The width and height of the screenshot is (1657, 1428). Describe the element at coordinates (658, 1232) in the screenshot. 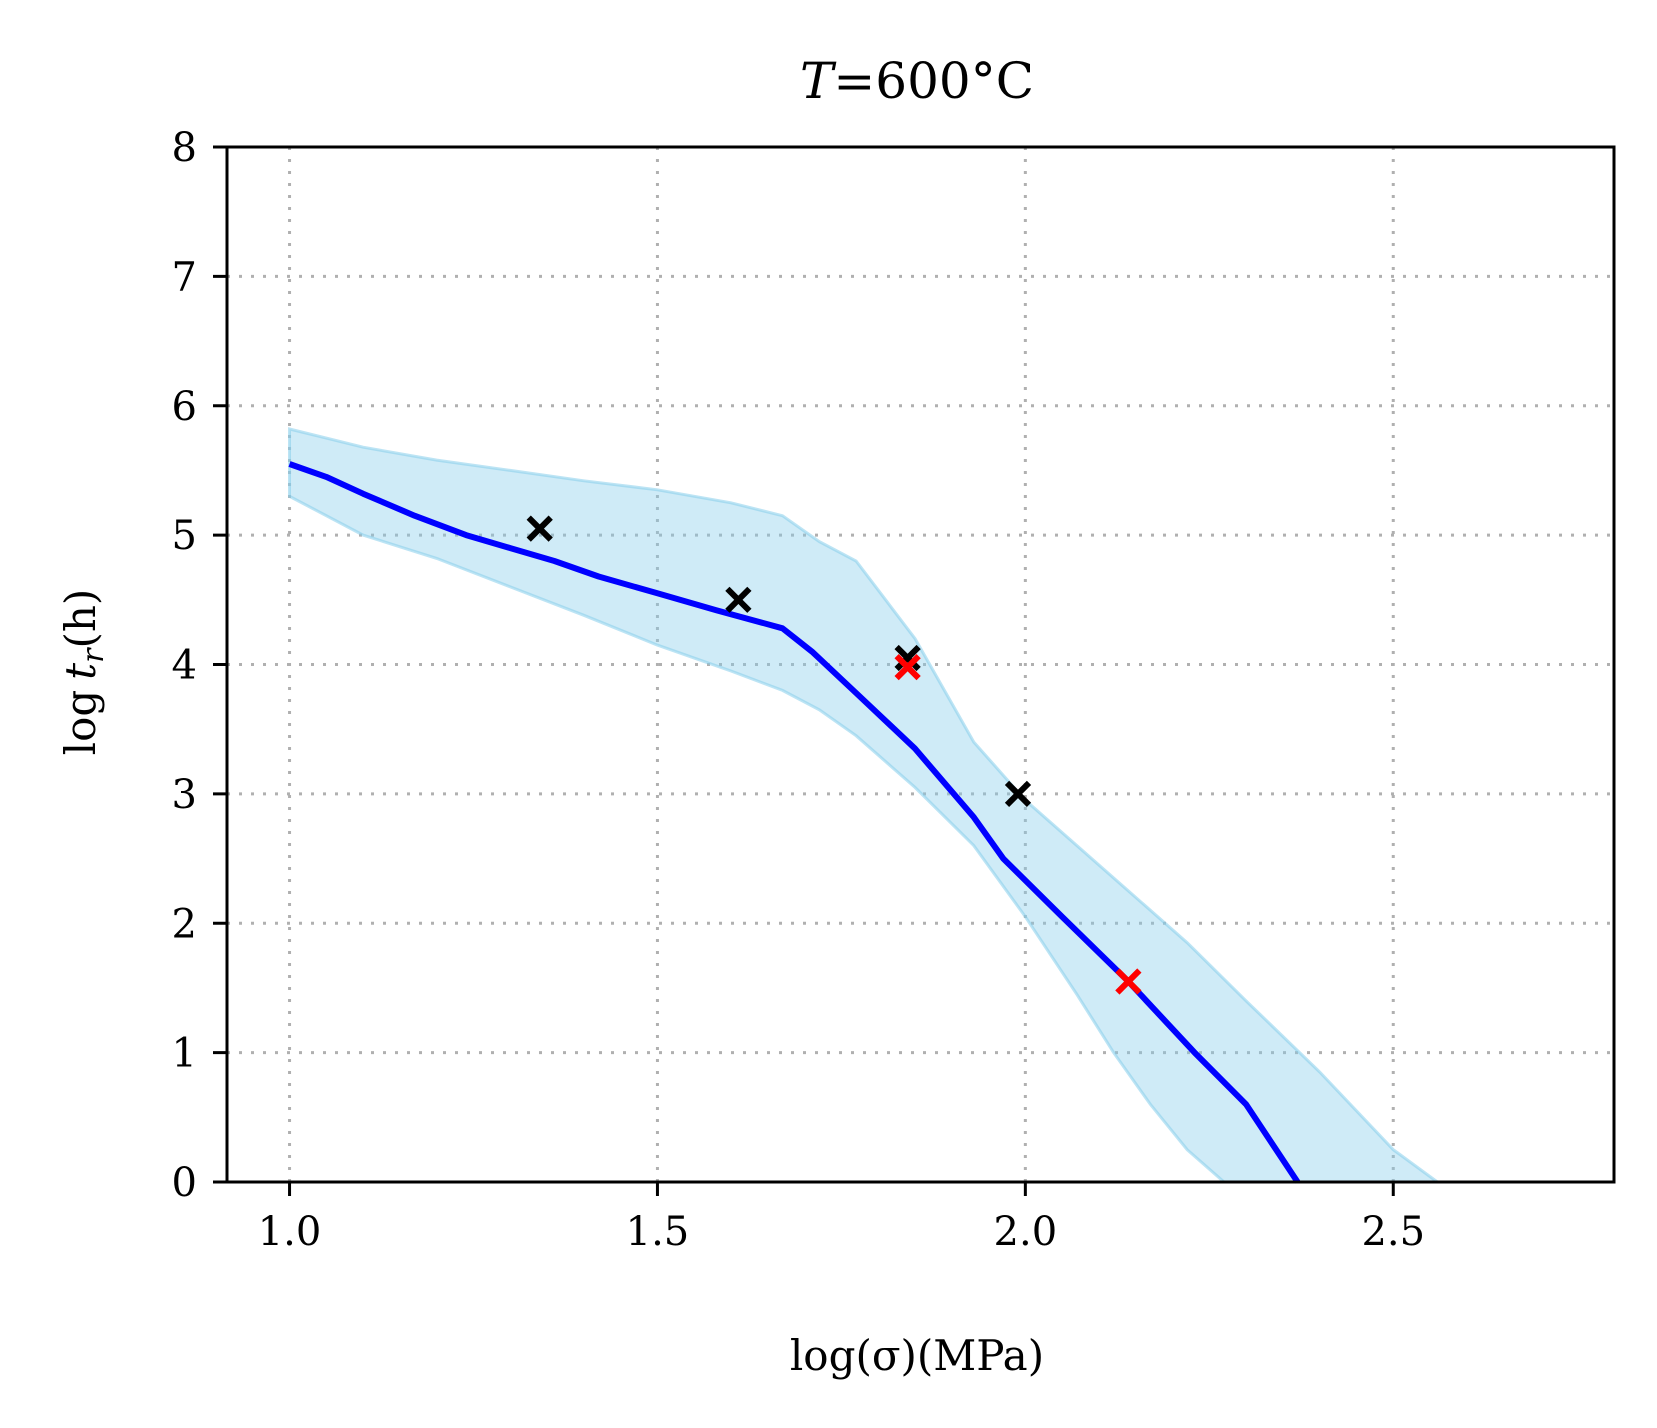

I see `x-tick-label: 1.5` at that location.